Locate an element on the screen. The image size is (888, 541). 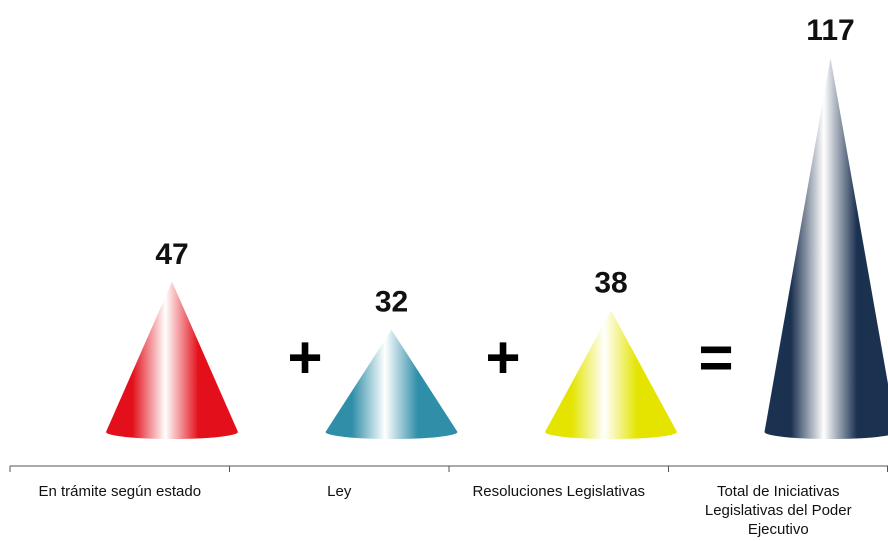
operator: = is located at coordinates (715, 357).